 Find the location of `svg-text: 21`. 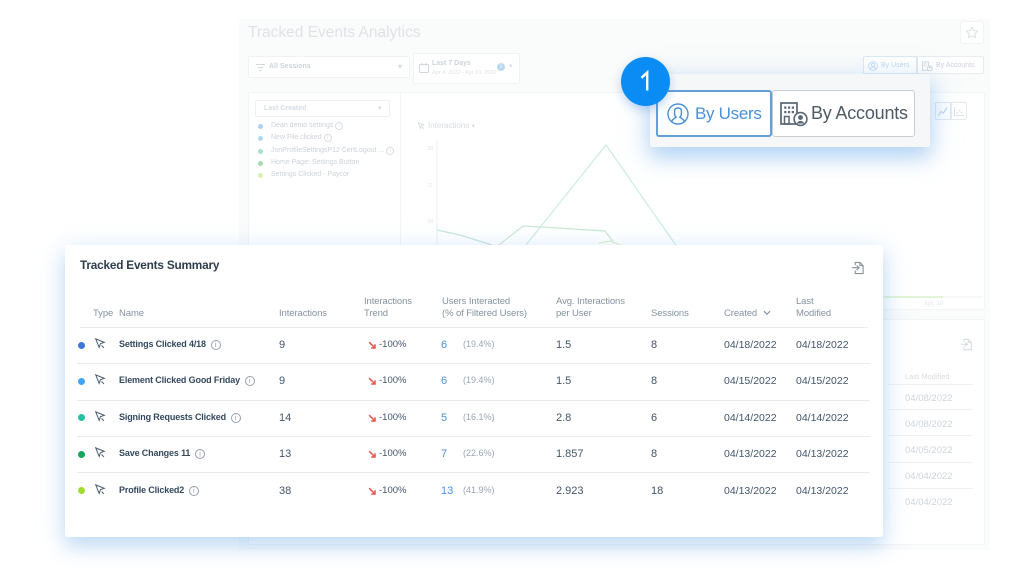

svg-text: 21 is located at coordinates (430, 186).